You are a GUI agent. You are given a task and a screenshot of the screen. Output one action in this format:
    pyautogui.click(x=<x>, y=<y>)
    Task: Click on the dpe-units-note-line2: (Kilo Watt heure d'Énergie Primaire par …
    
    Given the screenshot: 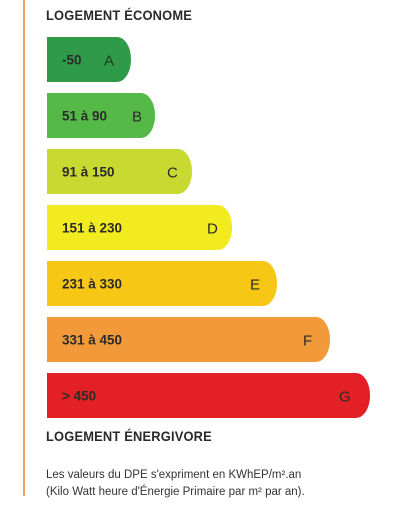 What is the action you would take?
    pyautogui.click(x=175, y=492)
    